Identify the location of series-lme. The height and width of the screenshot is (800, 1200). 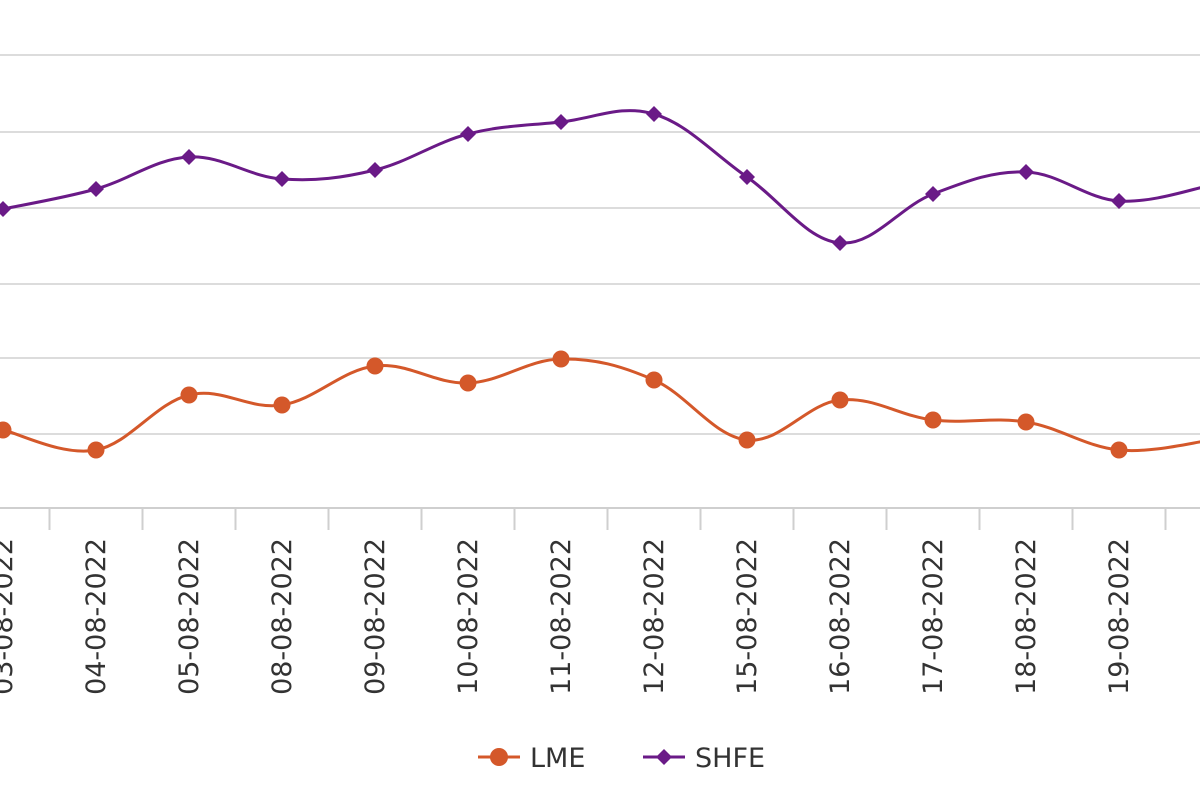
(600, 404).